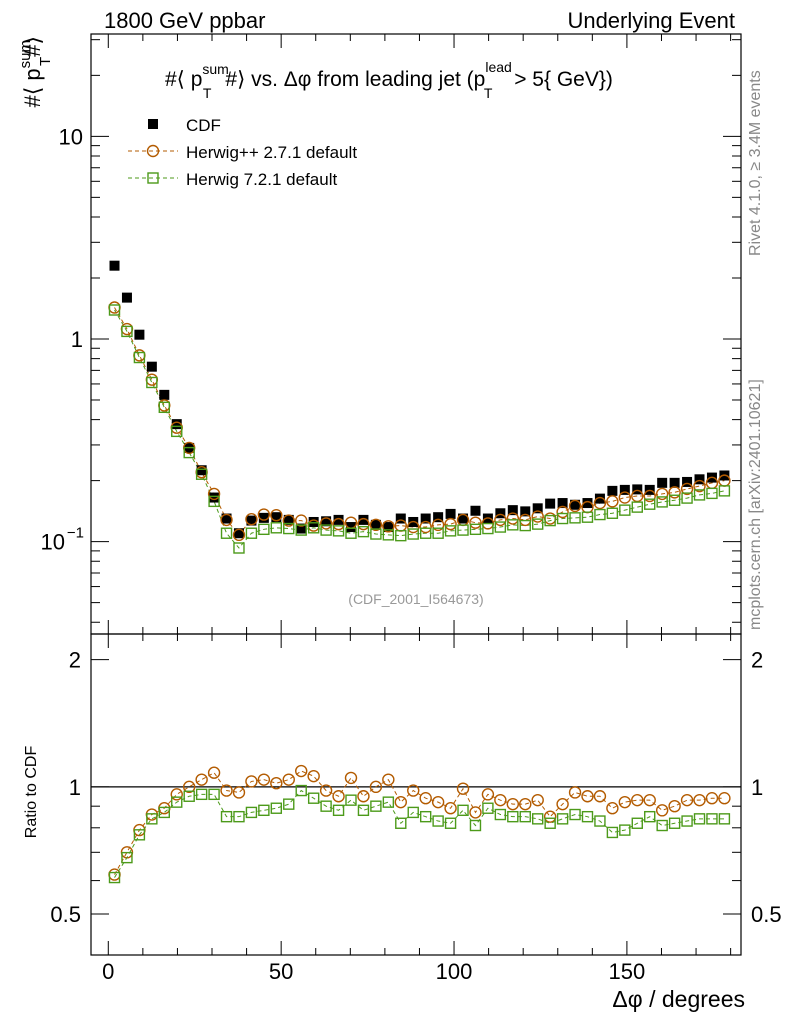  What do you see at coordinates (454, 971) in the screenshot?
I see `x-tick-label: 100` at bounding box center [454, 971].